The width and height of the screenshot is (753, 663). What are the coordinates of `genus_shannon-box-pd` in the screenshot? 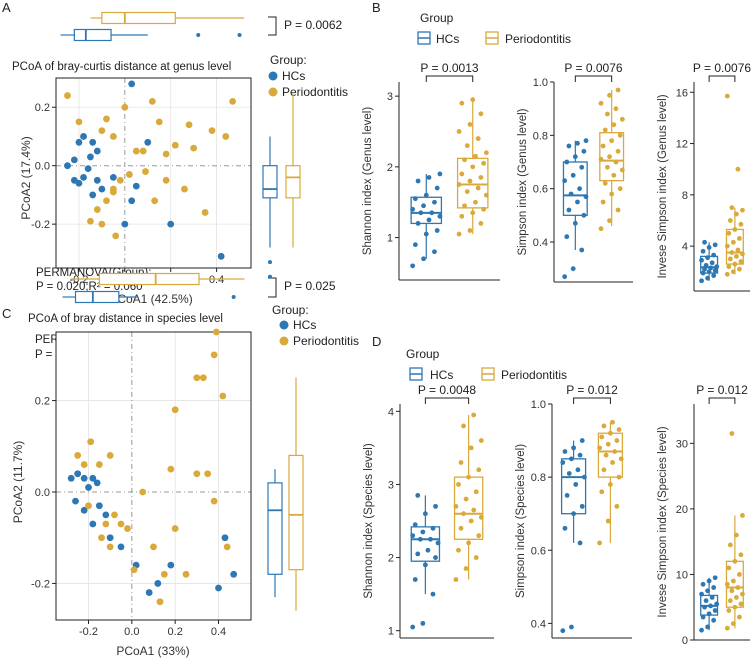 It's located at (472, 183).